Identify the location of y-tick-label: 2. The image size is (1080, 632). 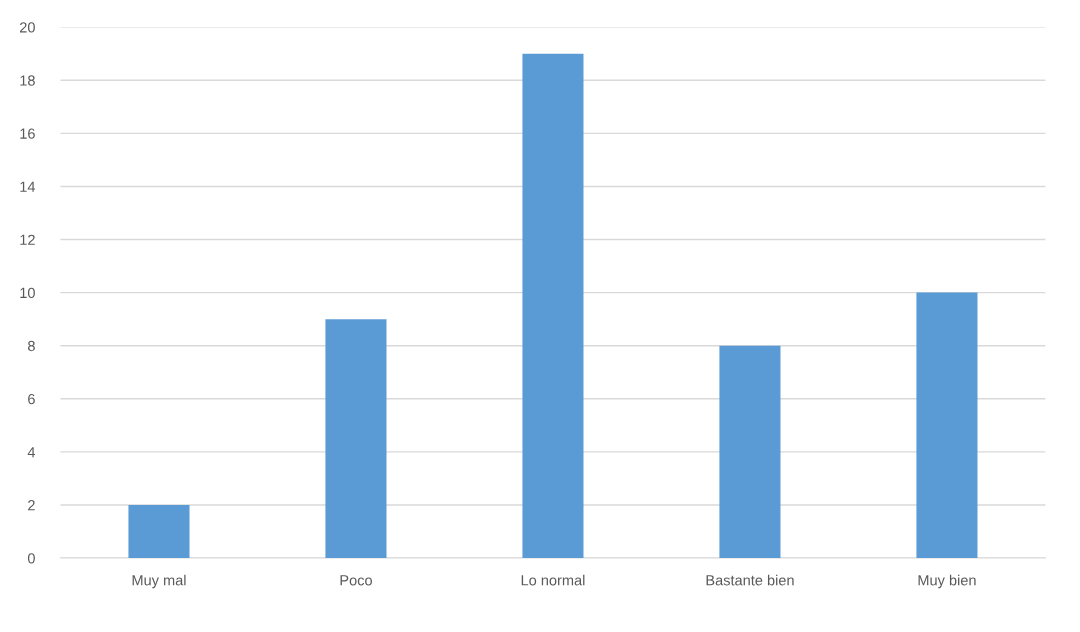
(31, 505).